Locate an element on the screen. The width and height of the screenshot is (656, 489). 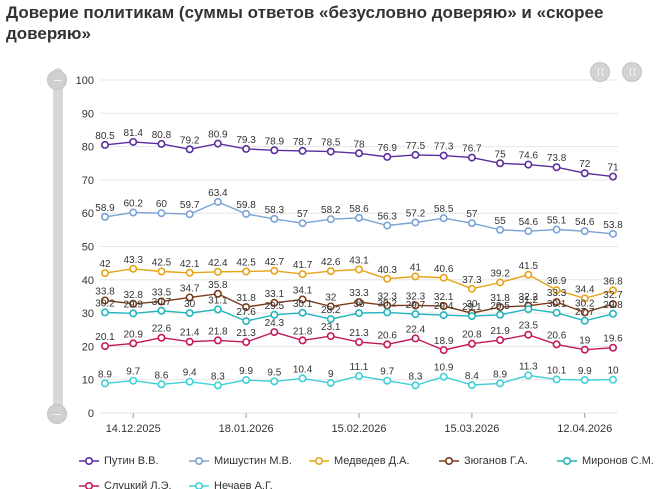
data-label: 21.8 is located at coordinates (218, 331).